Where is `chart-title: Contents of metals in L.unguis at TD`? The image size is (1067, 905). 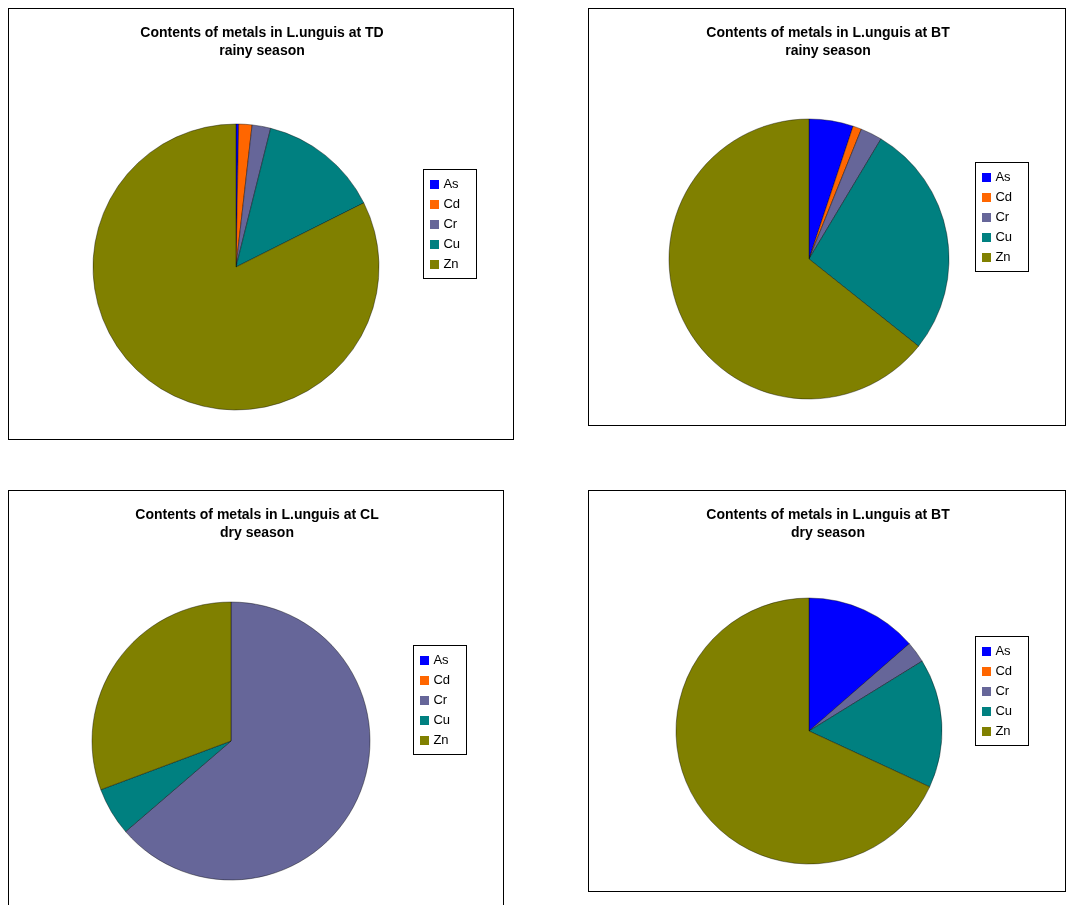 chart-title: Contents of metals in L.unguis at TD is located at coordinates (262, 32).